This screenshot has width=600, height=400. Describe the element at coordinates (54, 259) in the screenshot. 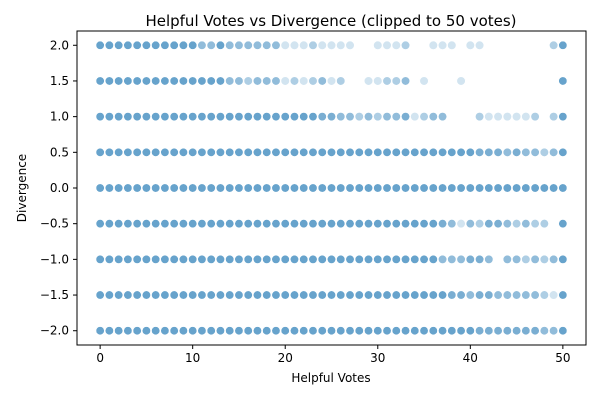

I see `y-tick-label: −1.0` at that location.